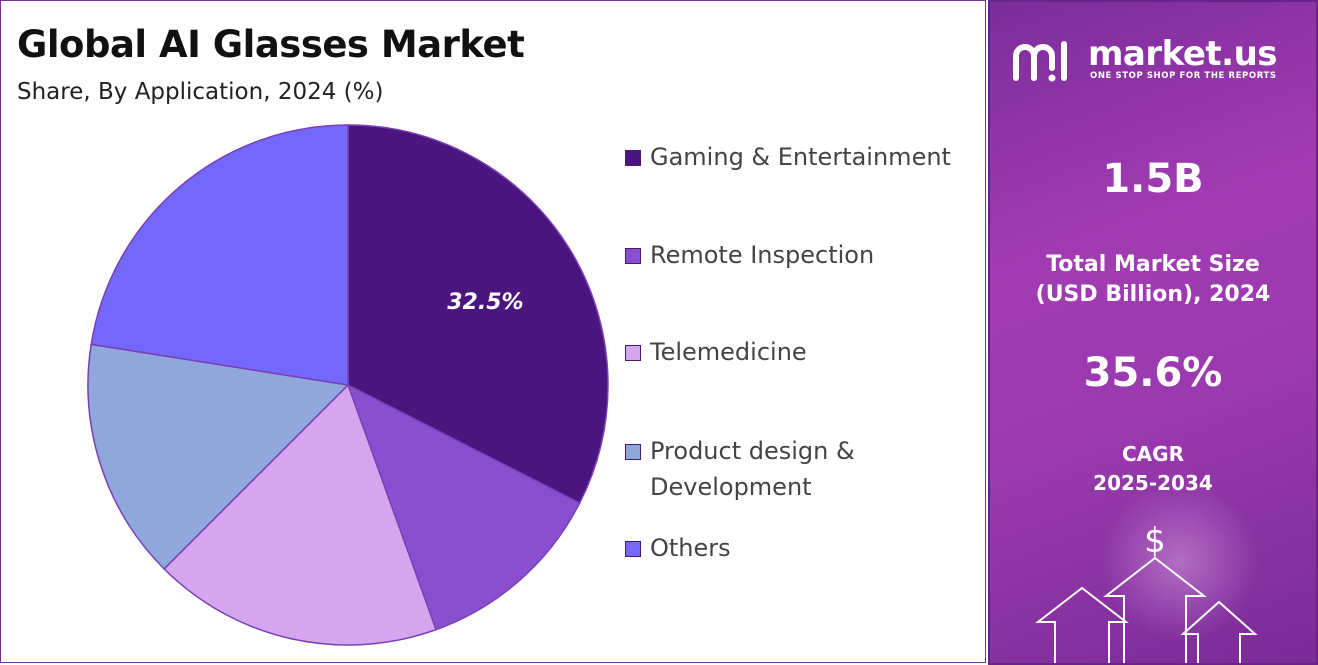 Image resolution: width=1318 pixels, height=665 pixels. What do you see at coordinates (1153, 373) in the screenshot?
I see `cagr-value: 35.6%` at bounding box center [1153, 373].